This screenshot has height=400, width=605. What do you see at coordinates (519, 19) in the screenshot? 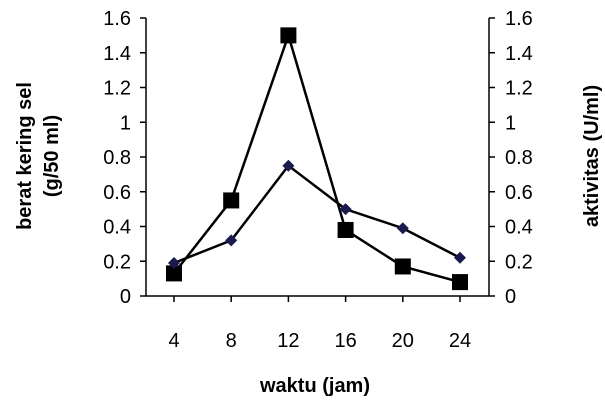
I see `right-y-tick-label: 1.6` at bounding box center [519, 19].